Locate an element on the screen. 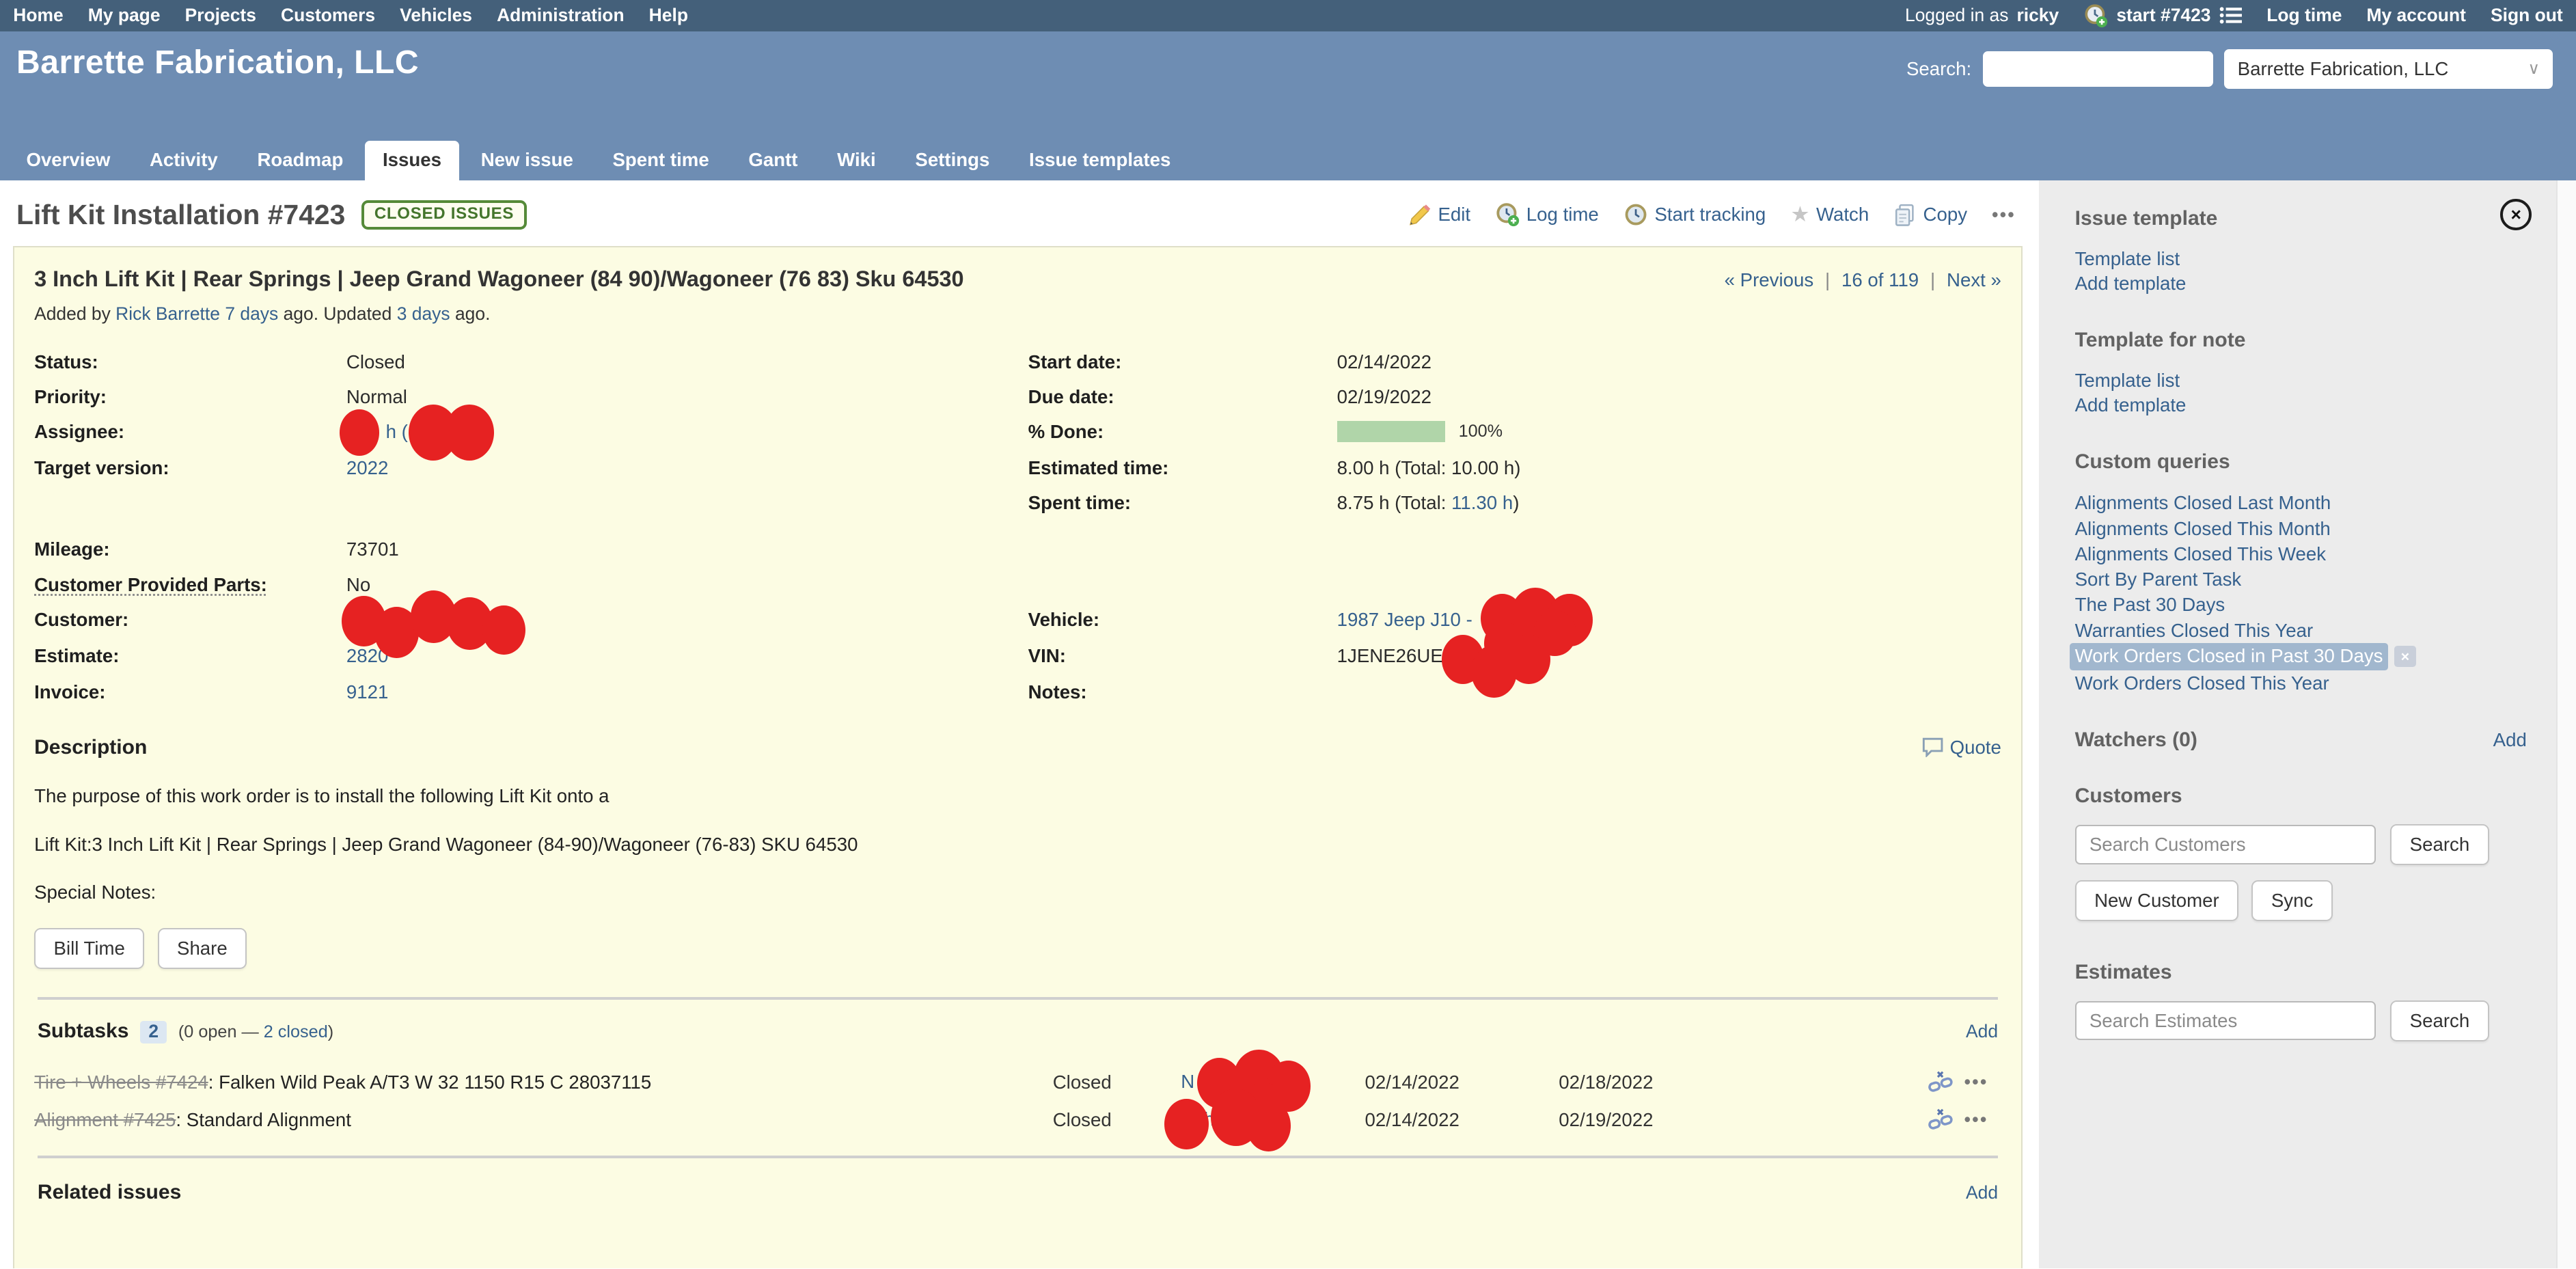 This screenshot has height=1269, width=2576. more-actions-button: ••• is located at coordinates (2004, 214).